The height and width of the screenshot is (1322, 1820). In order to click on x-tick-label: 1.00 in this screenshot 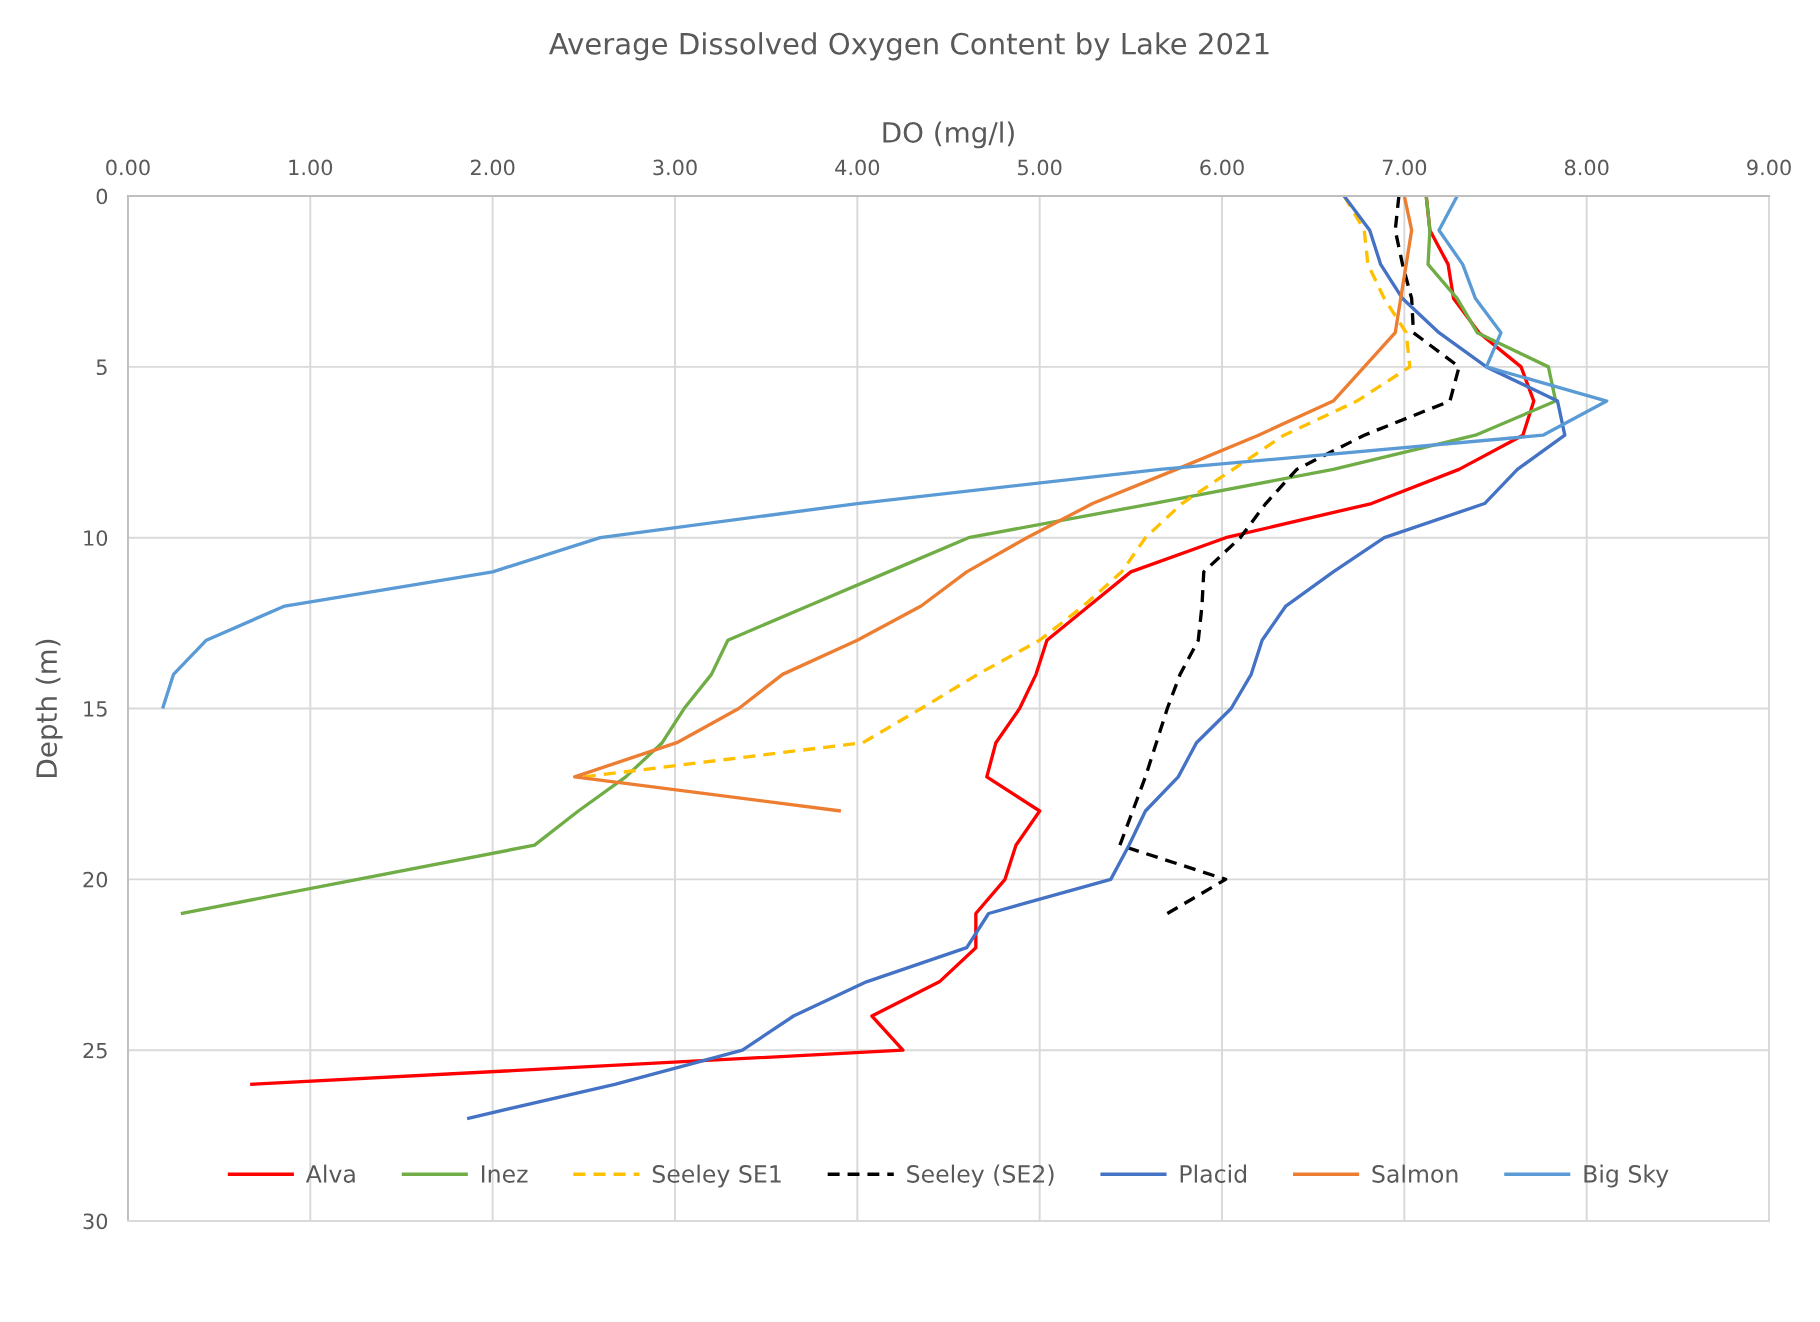, I will do `click(311, 167)`.